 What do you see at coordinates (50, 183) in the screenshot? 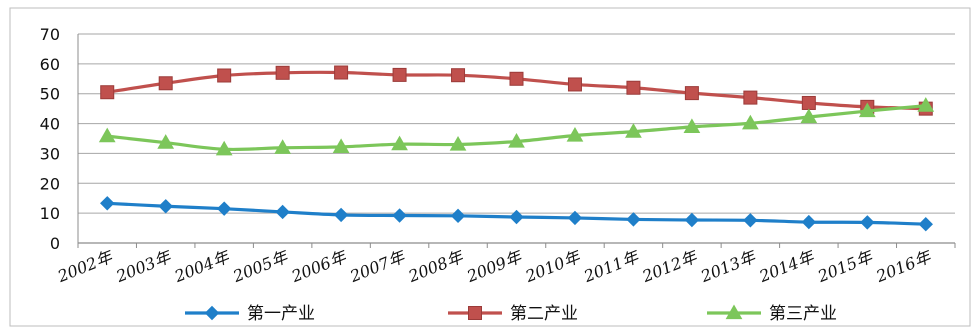
I see `y-tick-label: 20` at bounding box center [50, 183].